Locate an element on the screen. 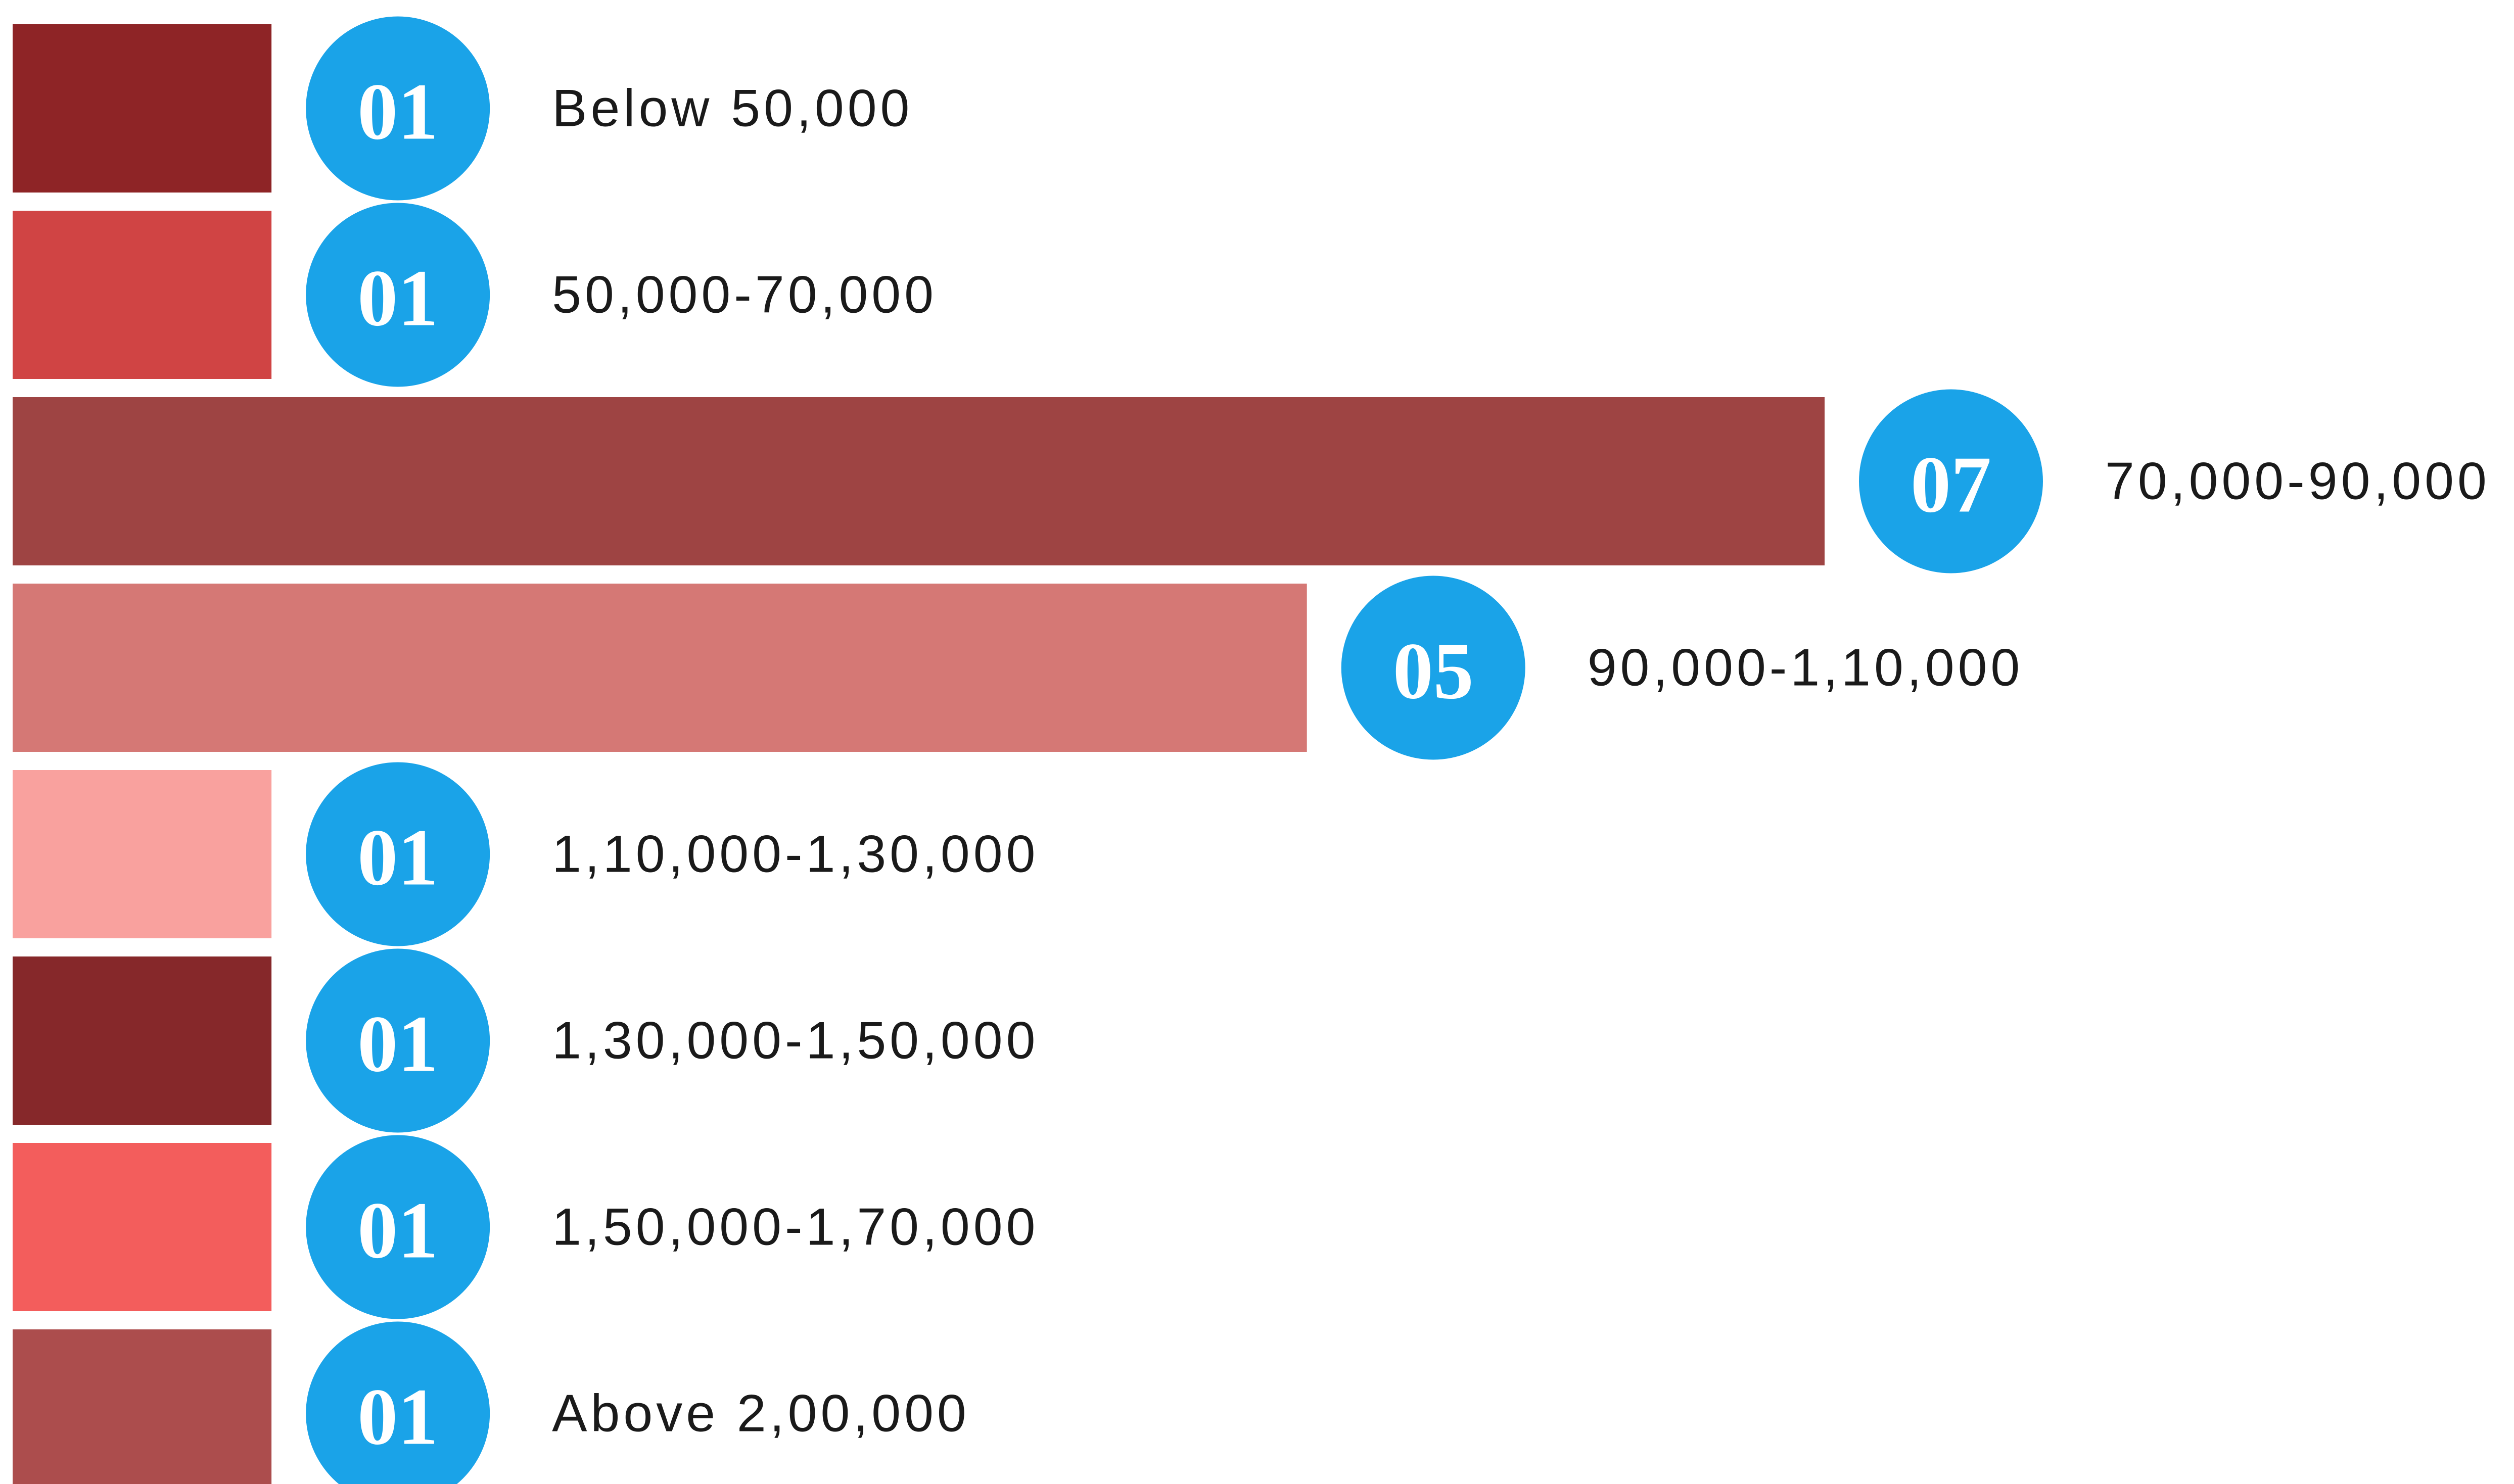 The image size is (2514, 1484). category-label: 1,10,000-1,30,000 is located at coordinates (796, 855).